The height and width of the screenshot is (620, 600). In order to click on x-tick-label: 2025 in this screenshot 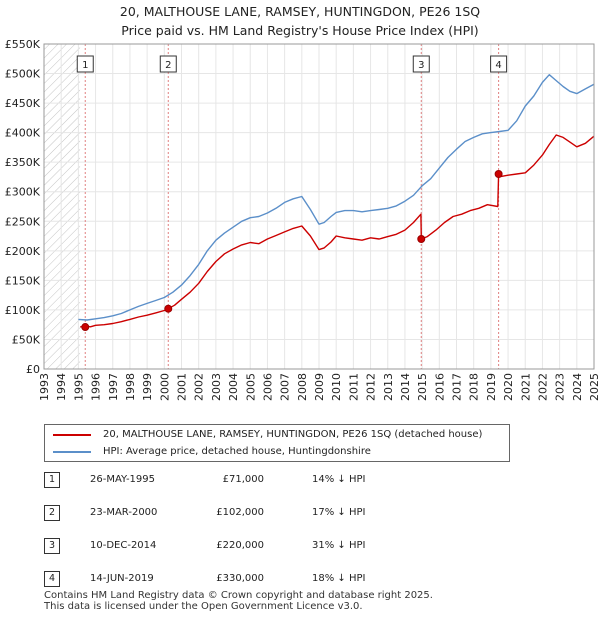, I will do `click(594, 387)`.